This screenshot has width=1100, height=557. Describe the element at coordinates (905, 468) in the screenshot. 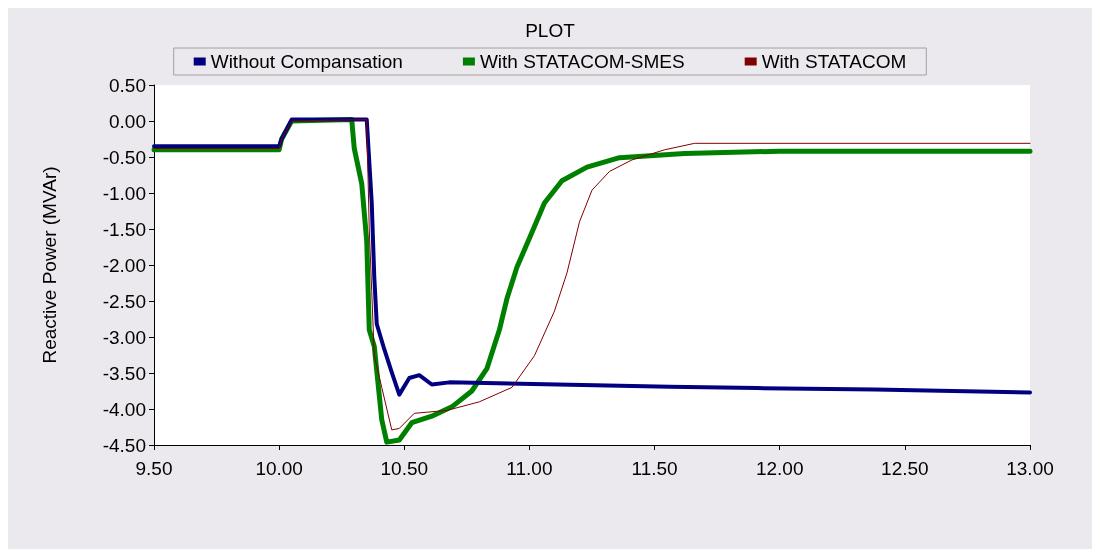

I see `x-tick-label: 12.50` at that location.